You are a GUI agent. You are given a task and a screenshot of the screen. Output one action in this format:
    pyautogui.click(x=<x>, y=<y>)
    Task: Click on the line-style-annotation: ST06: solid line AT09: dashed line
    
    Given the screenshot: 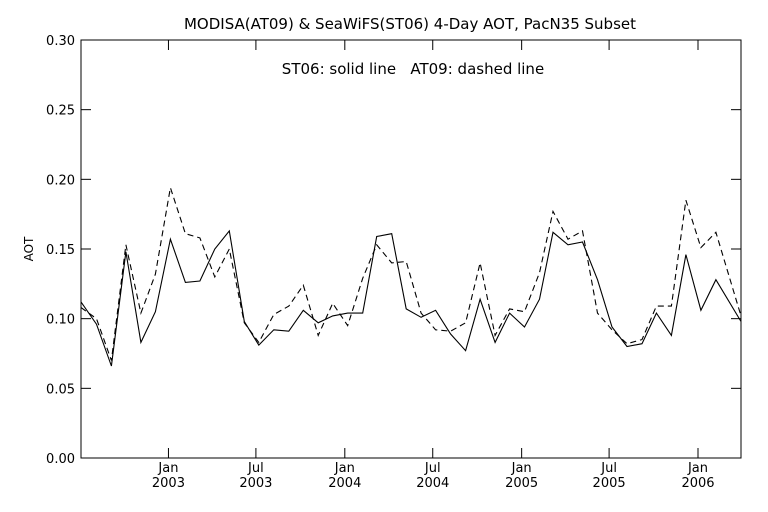 What is the action you would take?
    pyautogui.click(x=413, y=69)
    